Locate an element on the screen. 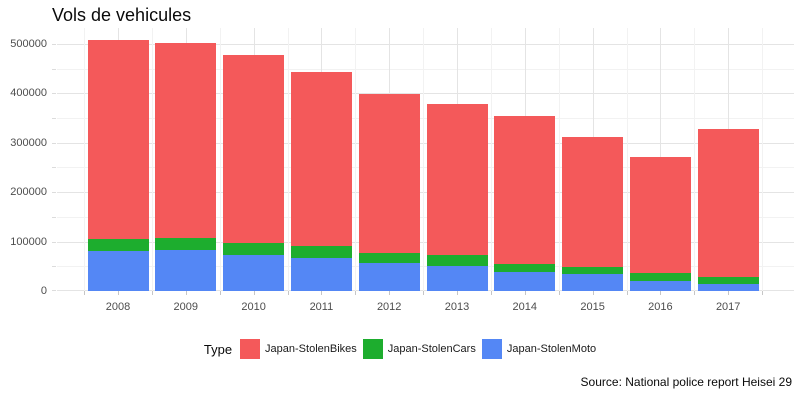 This screenshot has height=400, width=800. x-tick-label: 2016 is located at coordinates (660, 307).